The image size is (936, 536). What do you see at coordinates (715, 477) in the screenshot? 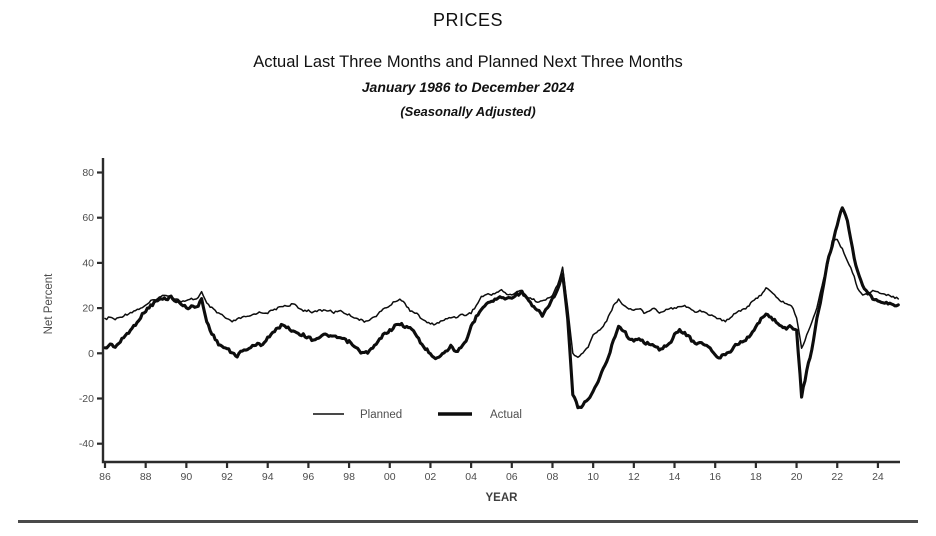
I see `x-axis-tick-label: 16` at bounding box center [715, 477].